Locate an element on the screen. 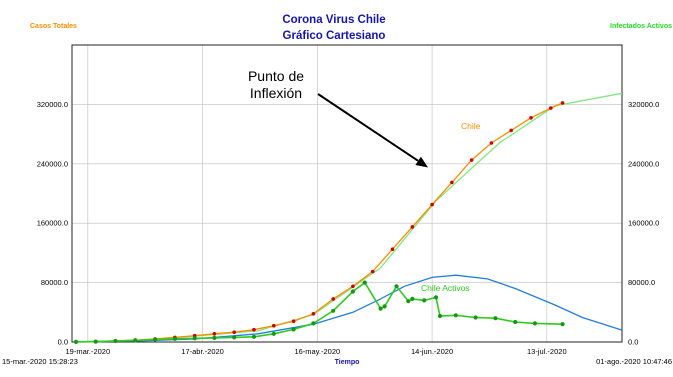 This screenshot has height=377, width=673. left-axis-label: Casos Totales is located at coordinates (53, 26).